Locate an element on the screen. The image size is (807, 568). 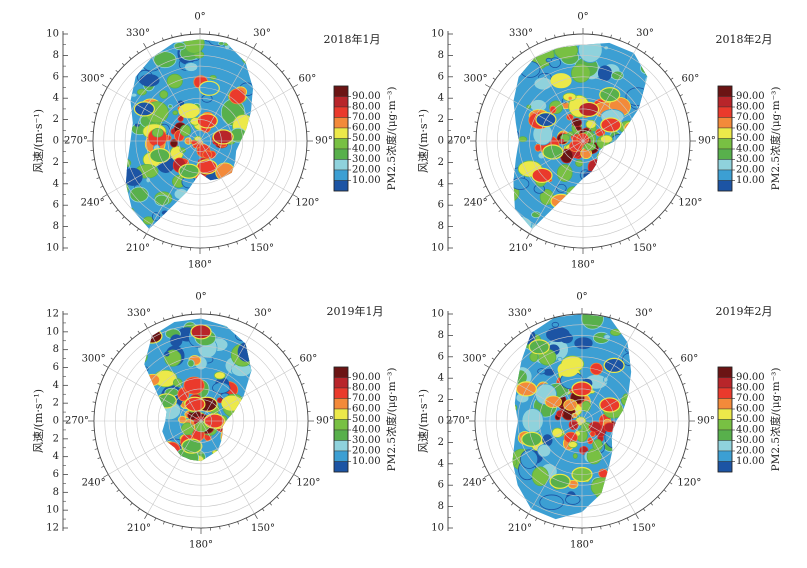
colorbar-tick-label: 10.00 is located at coordinates (750, 461).